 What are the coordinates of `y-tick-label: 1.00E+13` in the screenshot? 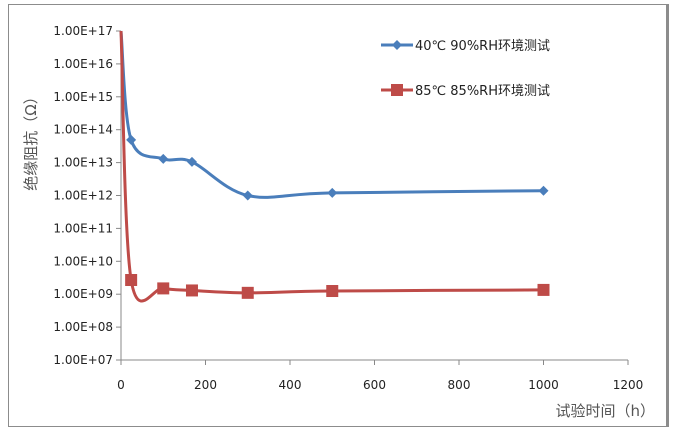 It's located at (83, 163).